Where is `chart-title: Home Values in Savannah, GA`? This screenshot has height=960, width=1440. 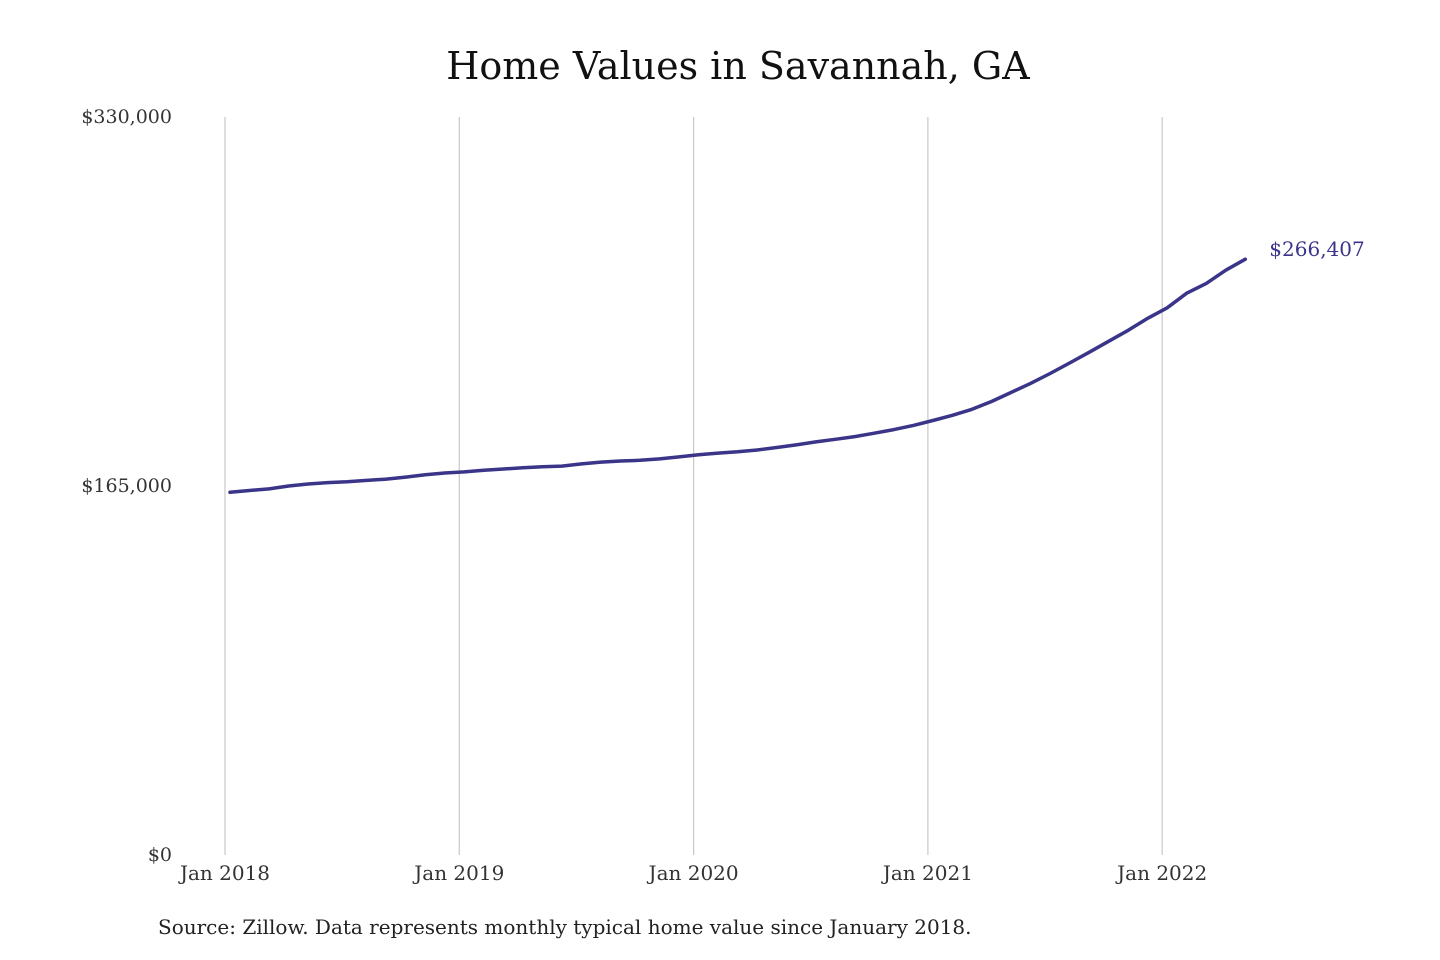 chart-title: Home Values in Savannah, GA is located at coordinates (738, 66).